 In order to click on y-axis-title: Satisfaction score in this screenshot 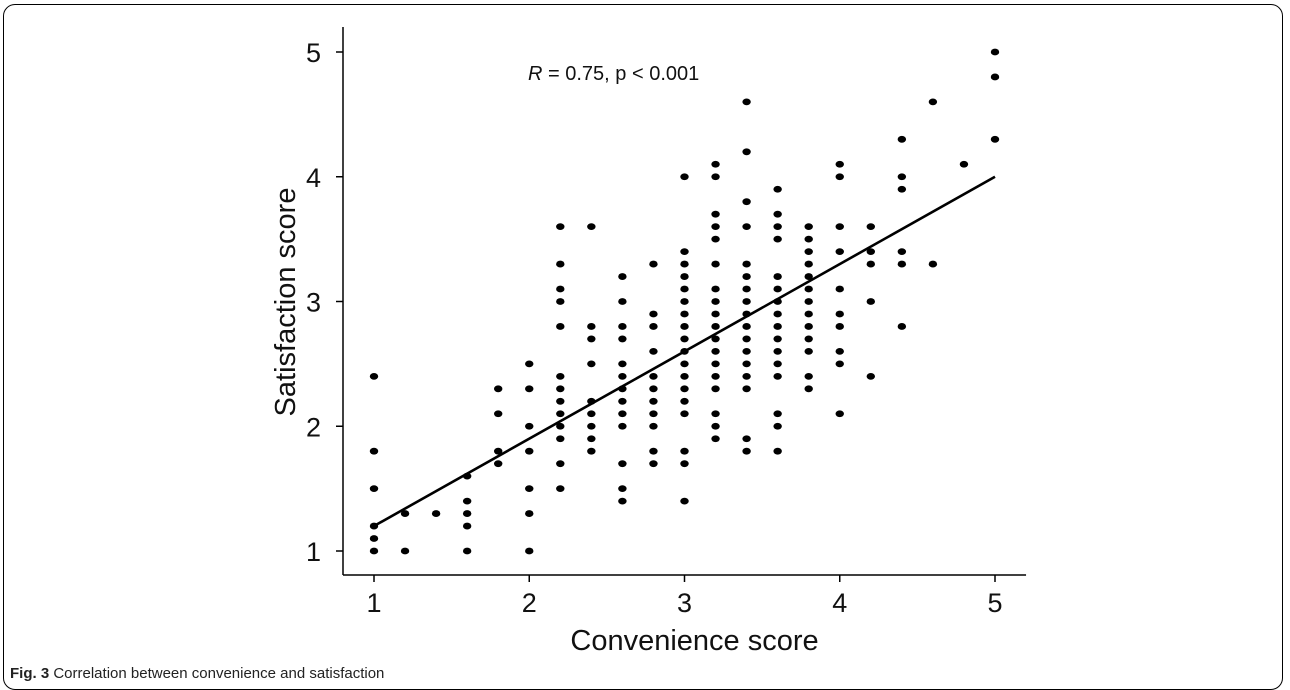, I will do `click(286, 302)`.